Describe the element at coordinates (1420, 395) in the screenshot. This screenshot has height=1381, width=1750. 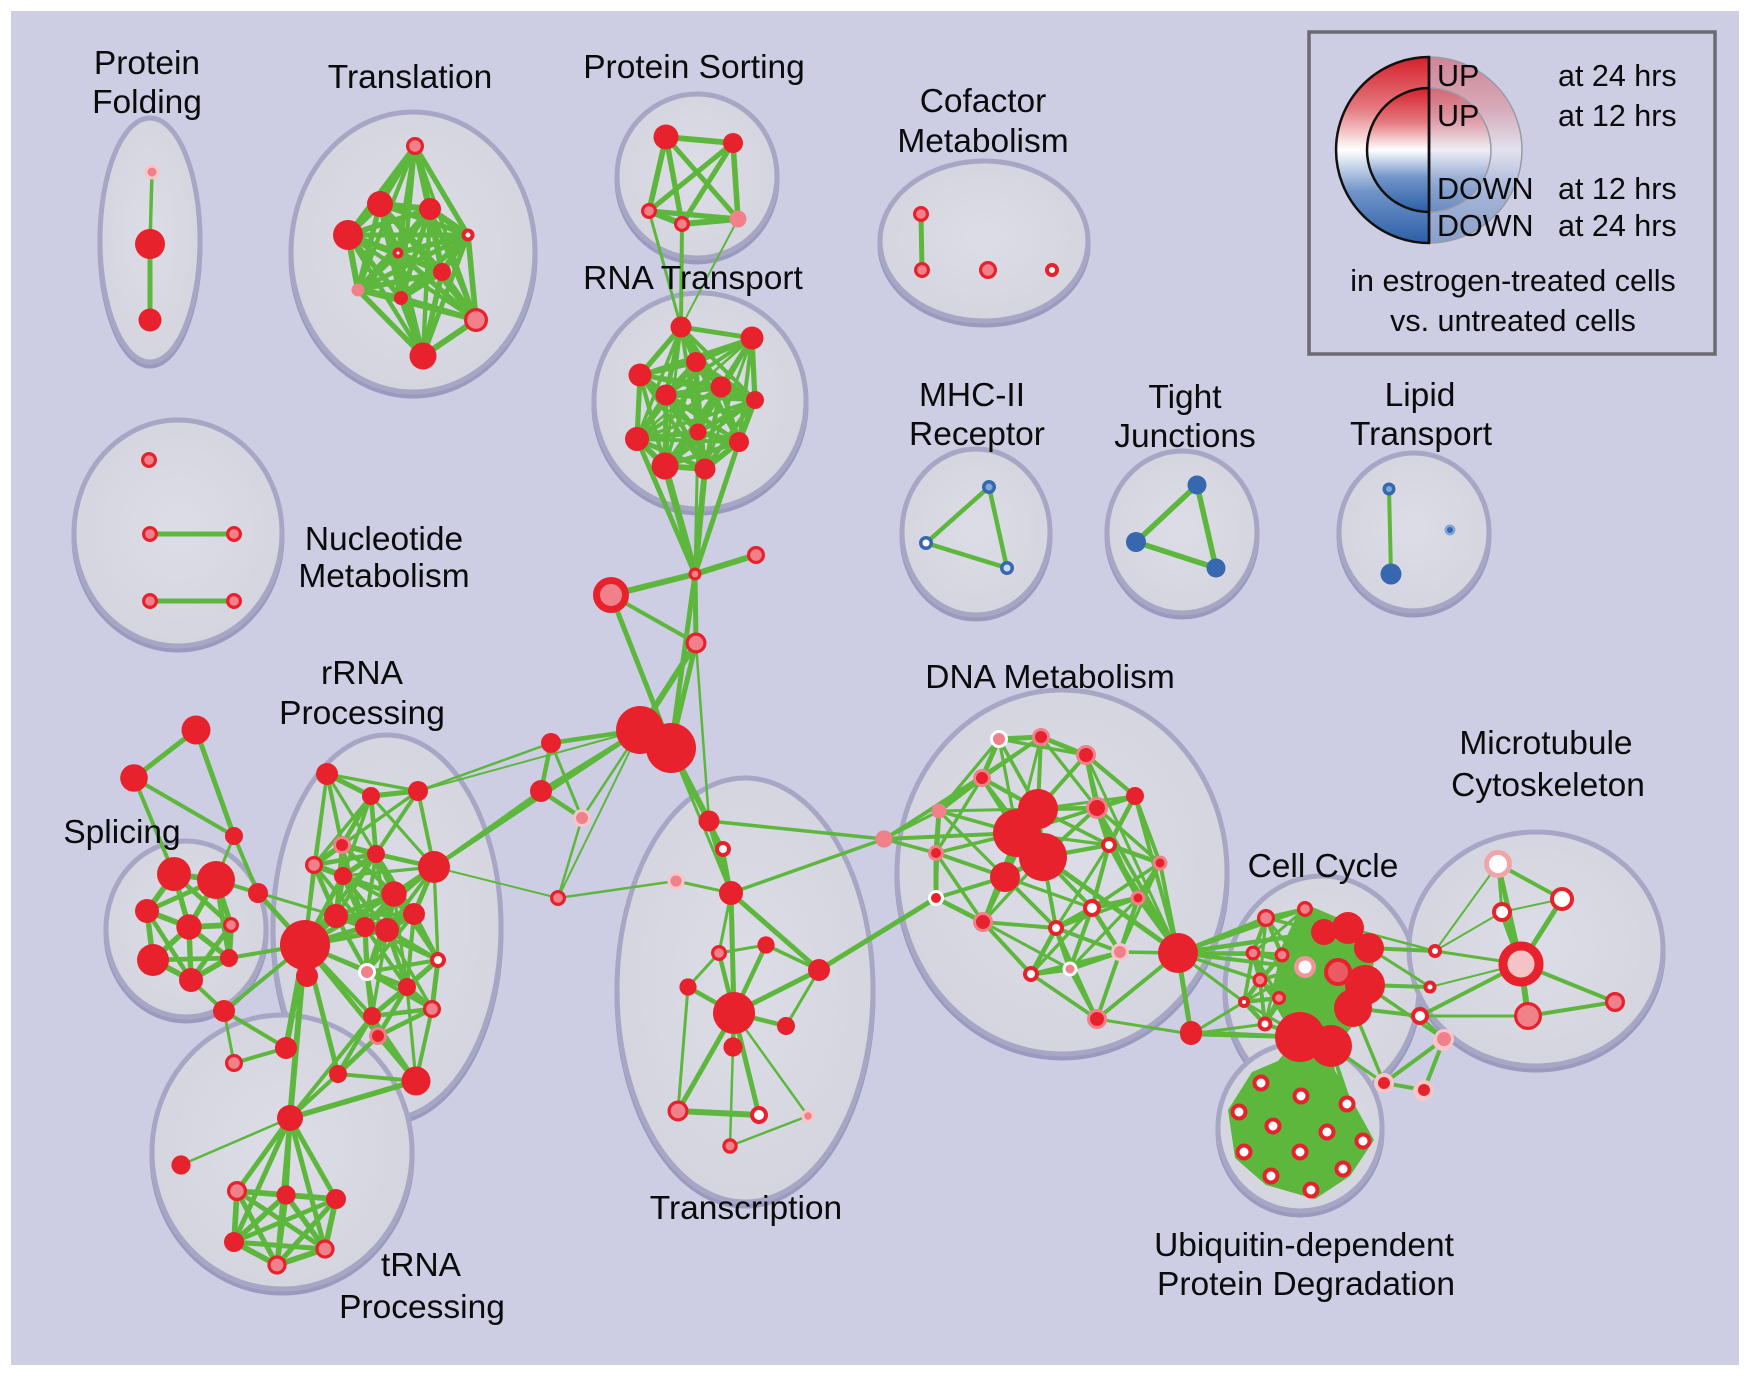
I see `svg-text: Lipid` at that location.